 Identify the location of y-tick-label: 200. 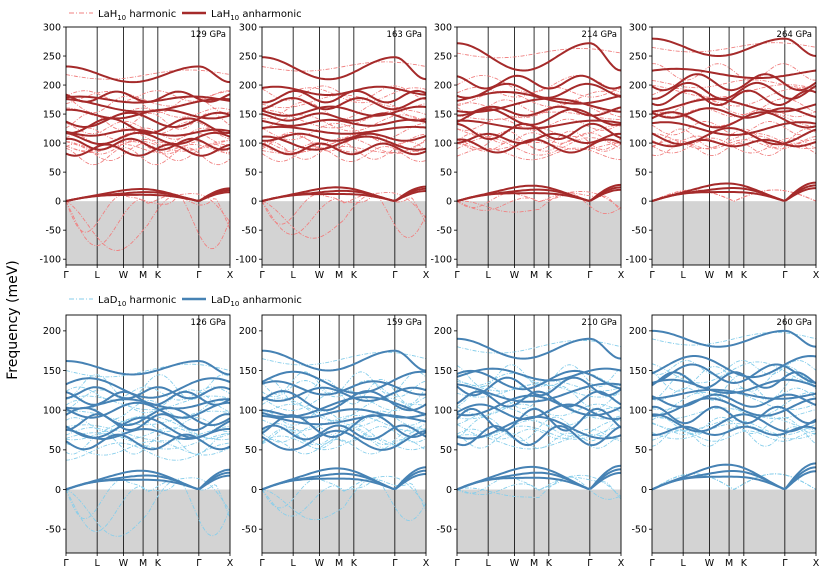
(248, 331).